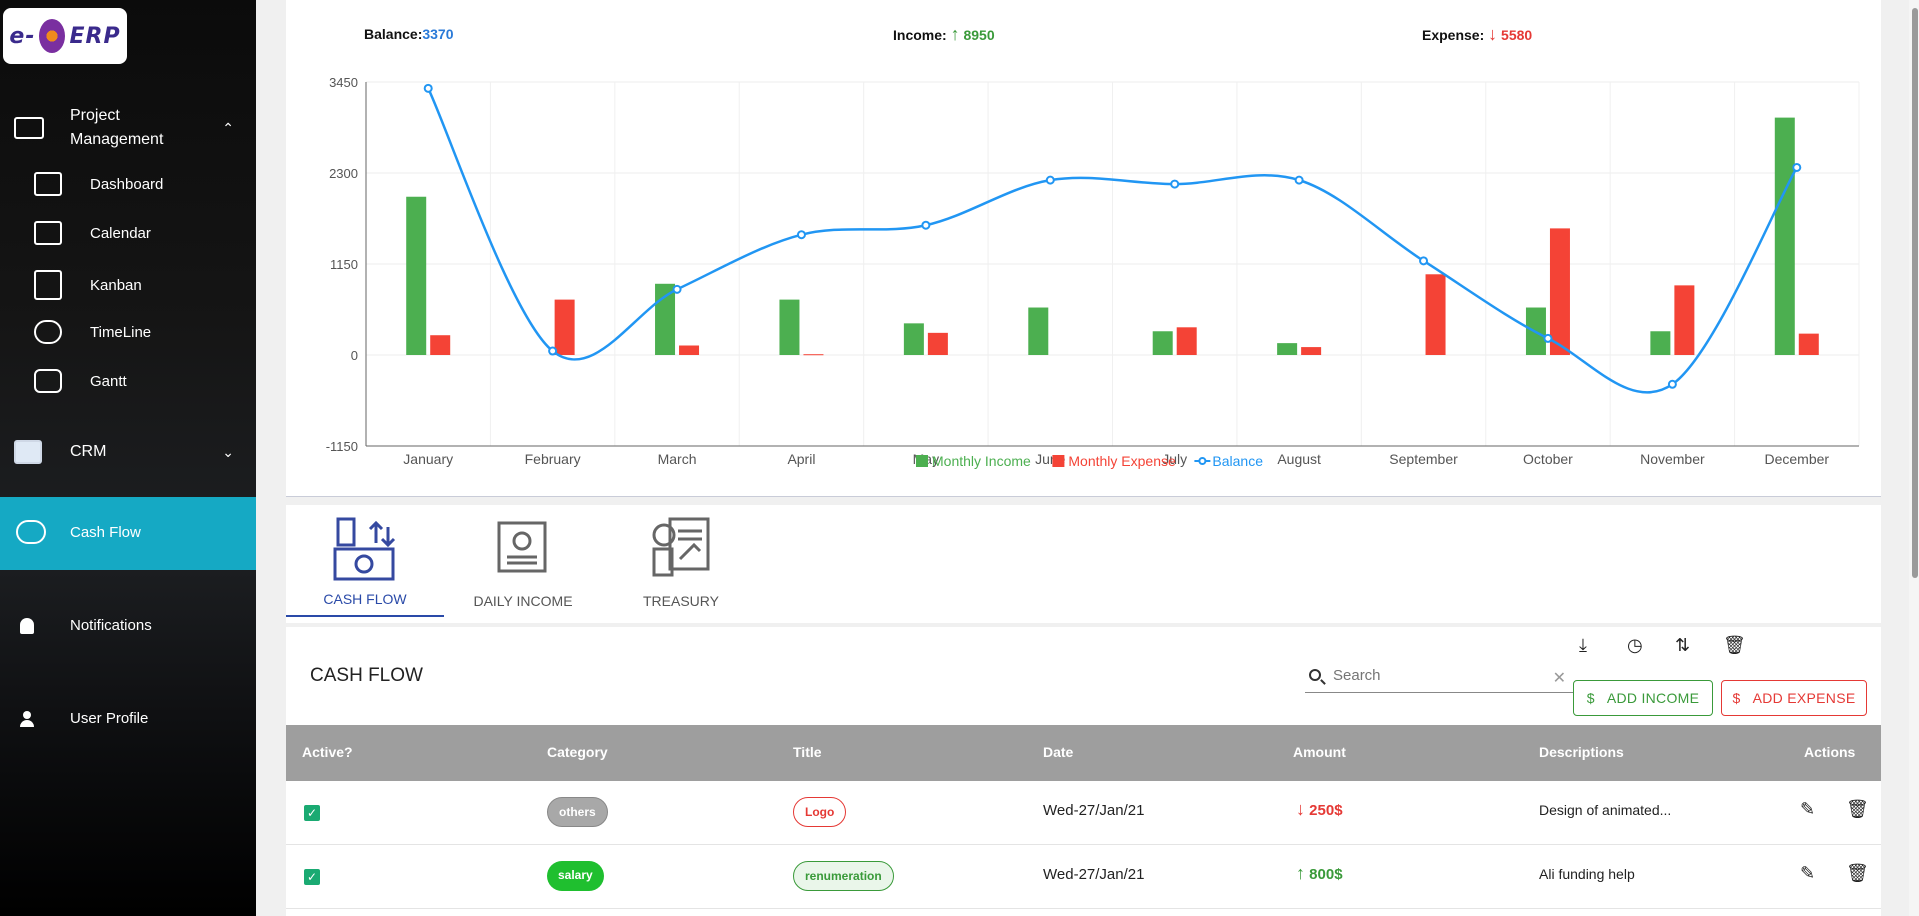 The height and width of the screenshot is (916, 1919). I want to click on column-header: Descriptions, so click(1581, 752).